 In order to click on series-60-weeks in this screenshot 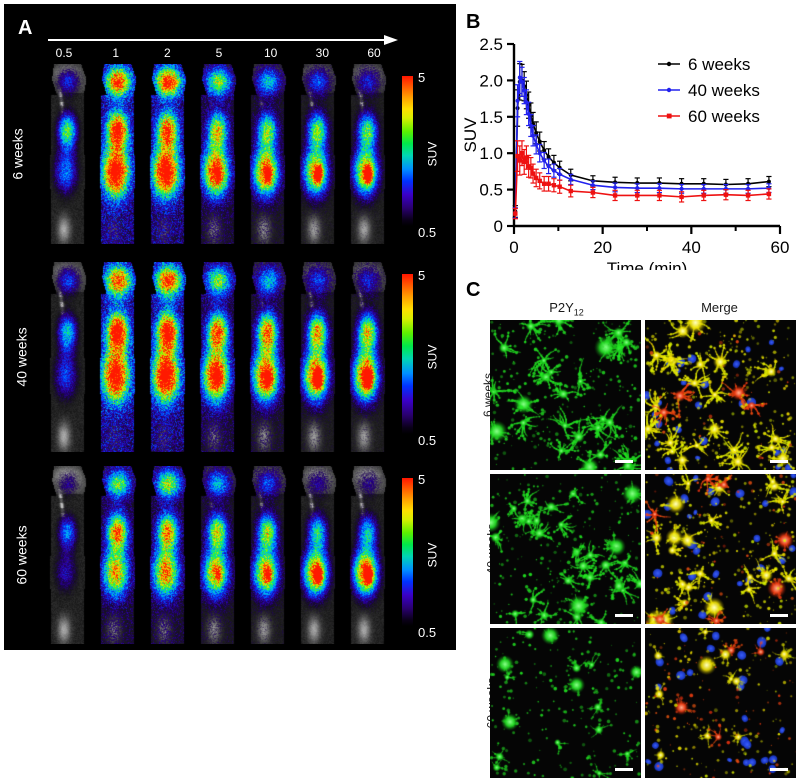, I will do `click(642, 180)`.